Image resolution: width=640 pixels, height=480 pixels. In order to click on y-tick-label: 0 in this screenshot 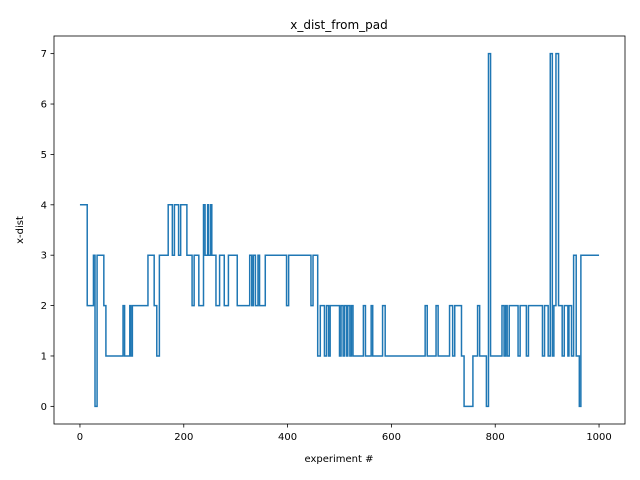, I will do `click(44, 407)`.